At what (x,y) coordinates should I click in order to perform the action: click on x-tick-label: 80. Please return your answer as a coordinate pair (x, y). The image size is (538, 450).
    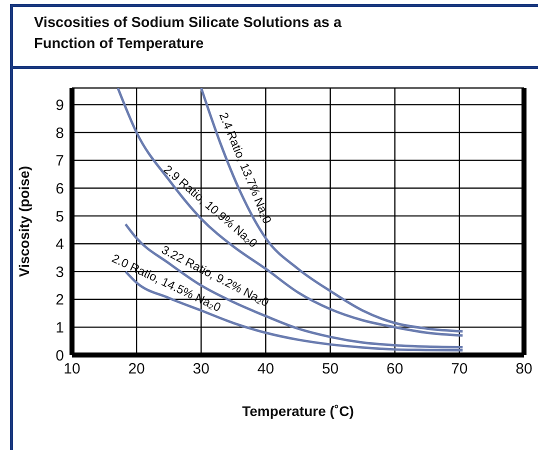
    Looking at the image, I should click on (524, 369).